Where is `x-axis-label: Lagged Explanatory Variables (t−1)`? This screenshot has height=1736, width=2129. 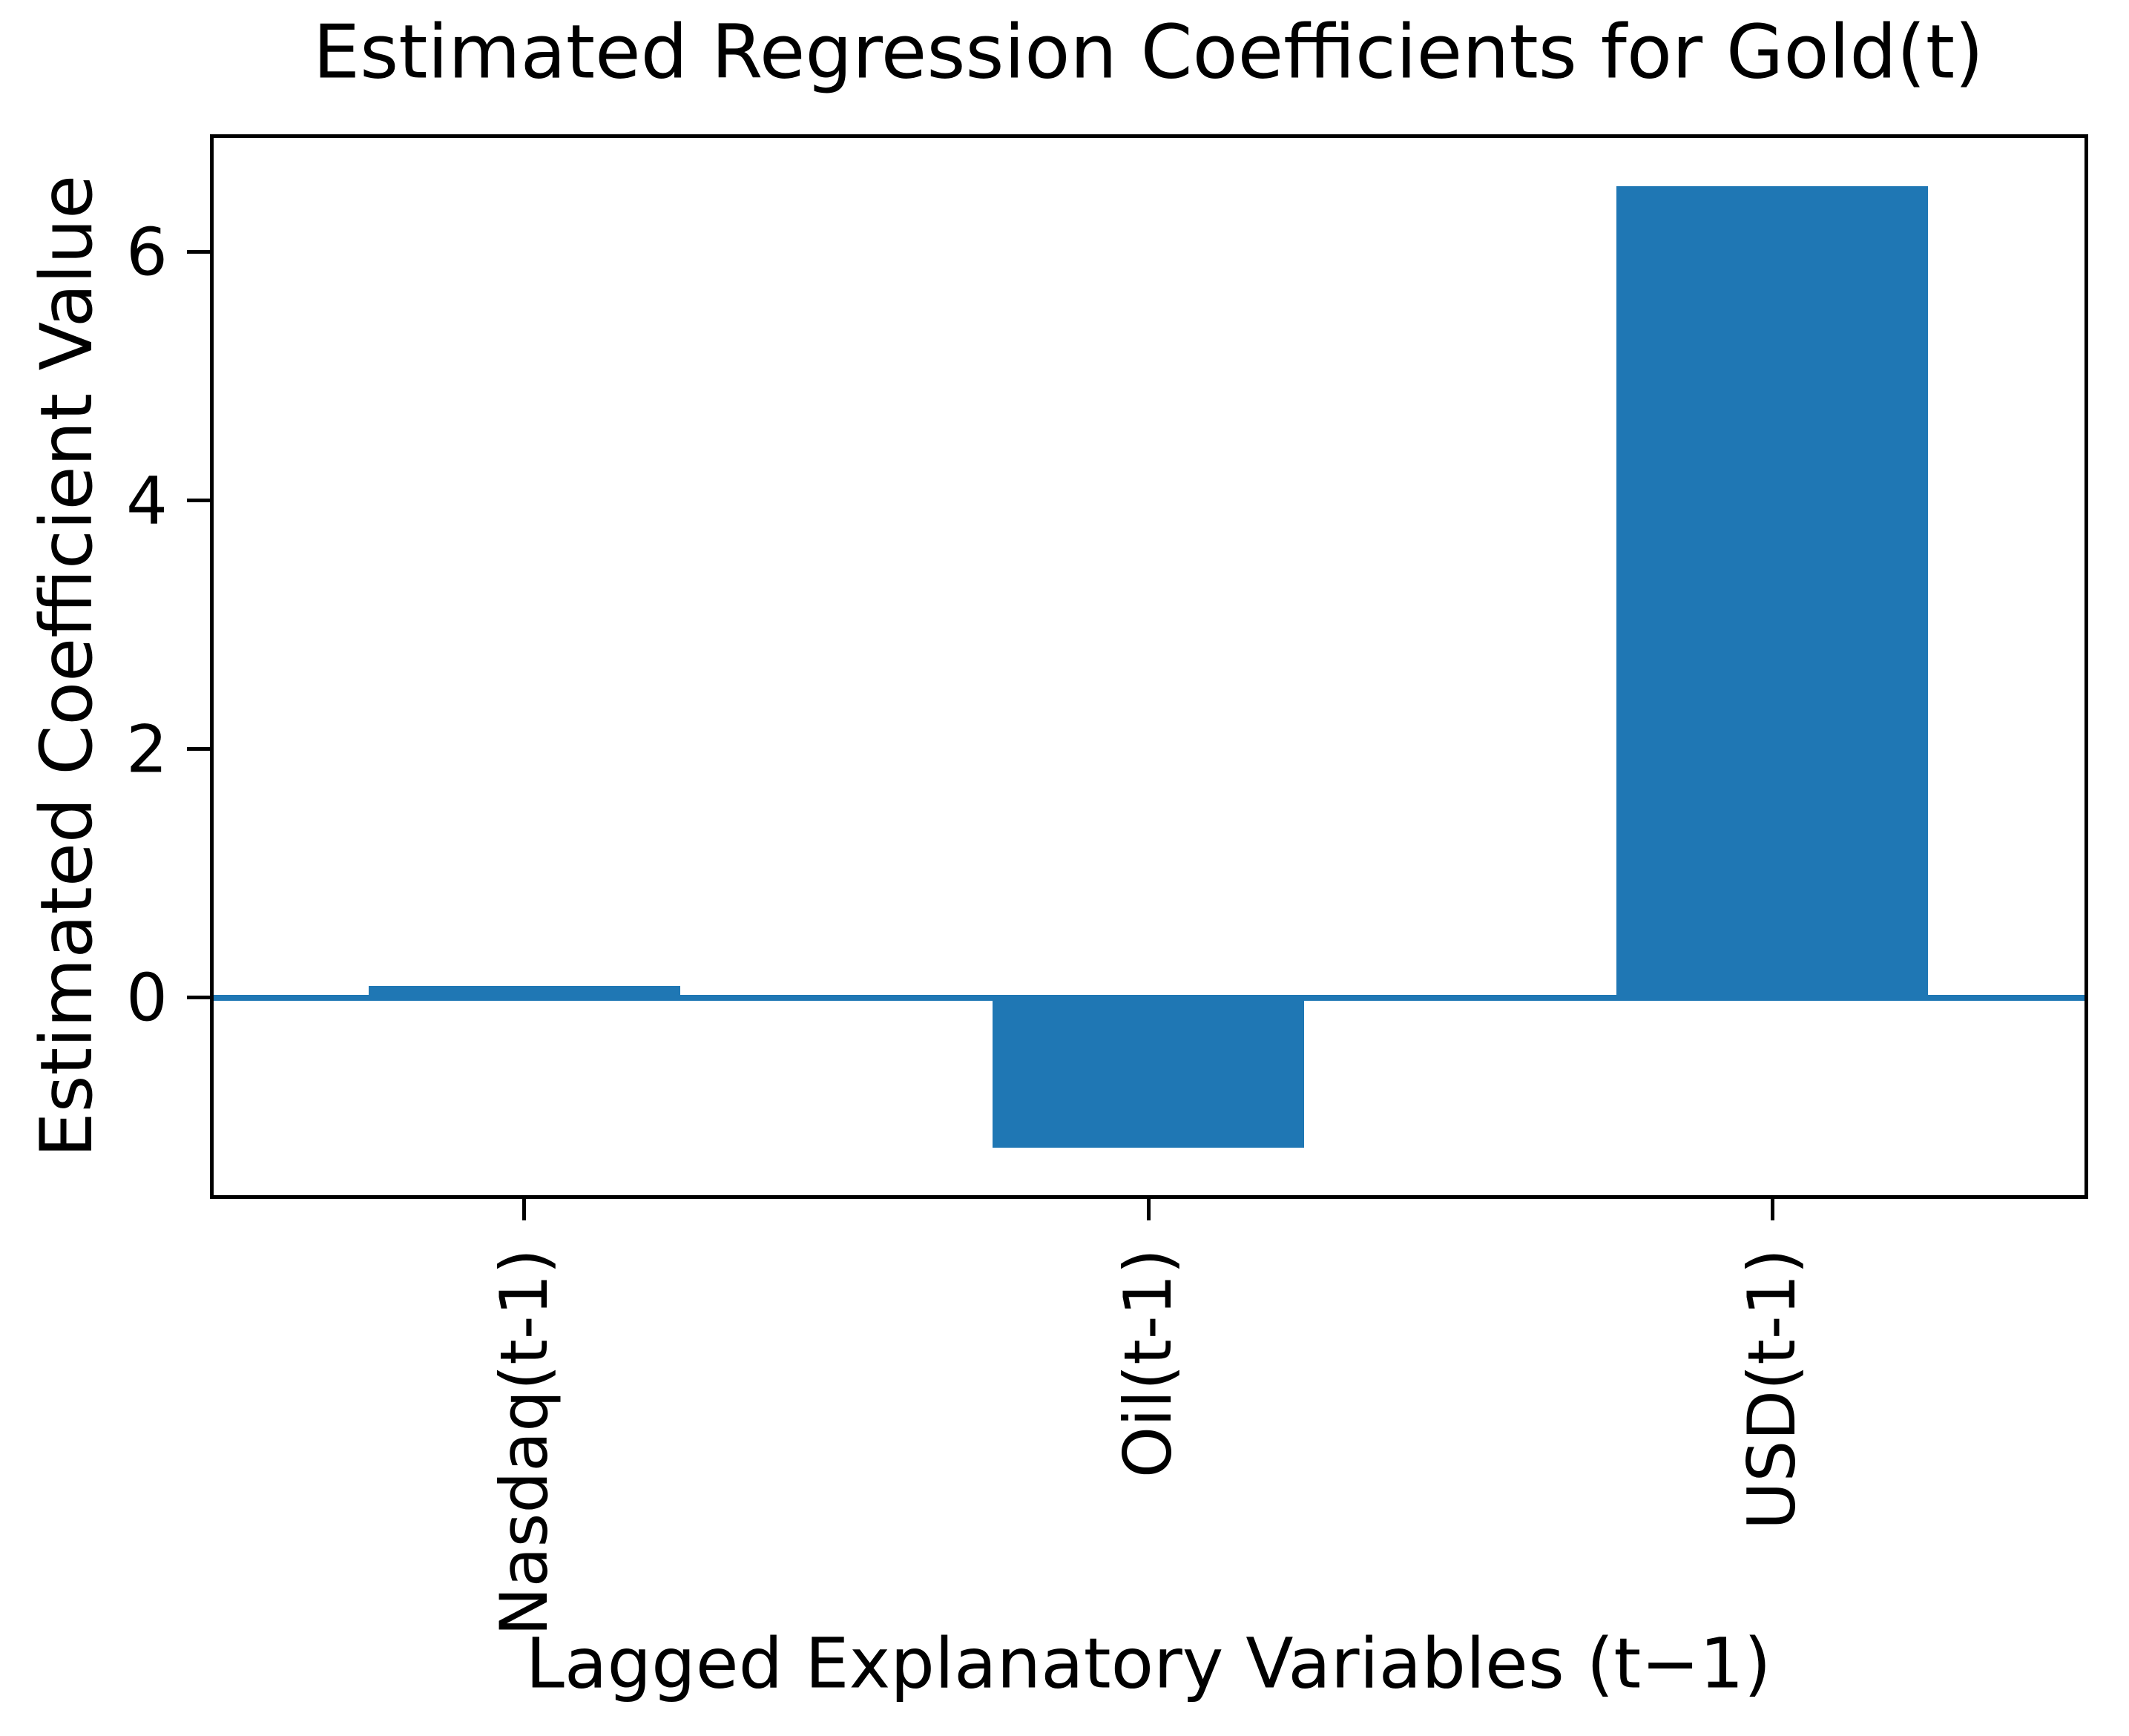 x-axis-label: Lagged Explanatory Variables (t−1) is located at coordinates (1148, 1664).